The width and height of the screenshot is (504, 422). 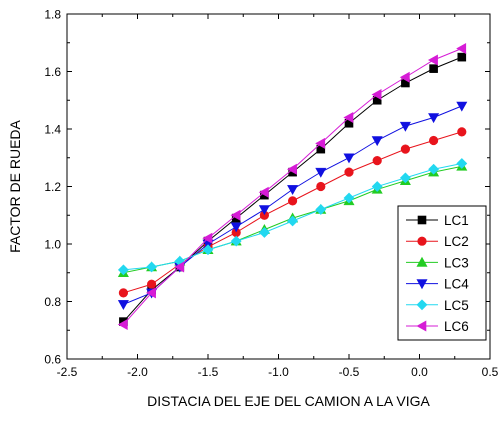 I want to click on x-tick-label: -2.0, so click(x=137, y=372).